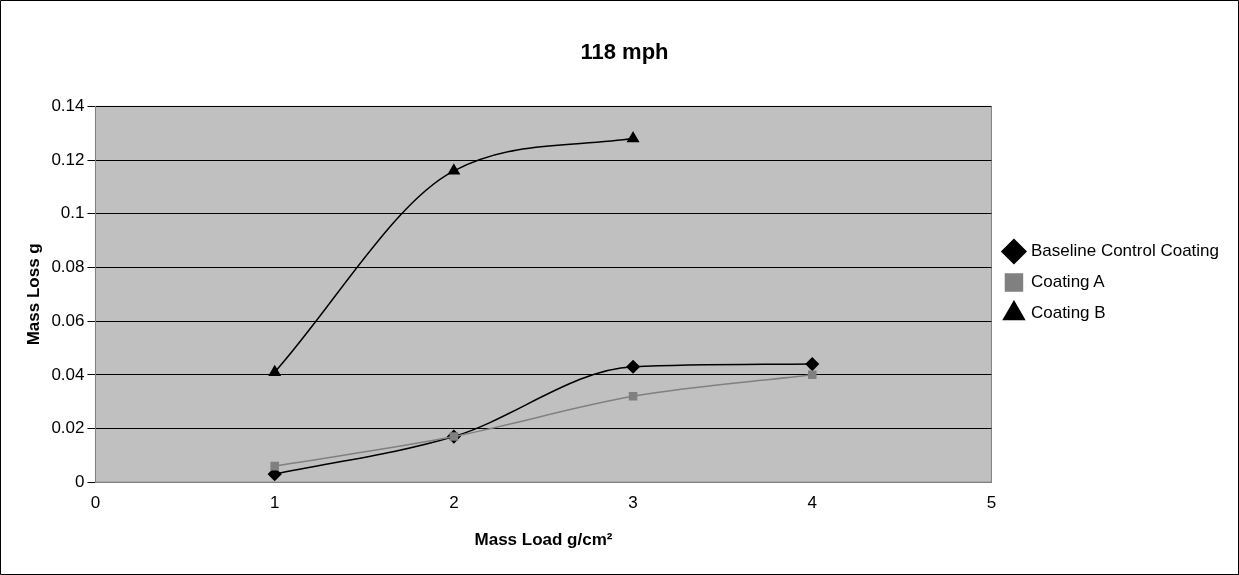 This screenshot has height=575, width=1239. Describe the element at coordinates (1068, 313) in the screenshot. I see `legend-label: Coating B` at that location.